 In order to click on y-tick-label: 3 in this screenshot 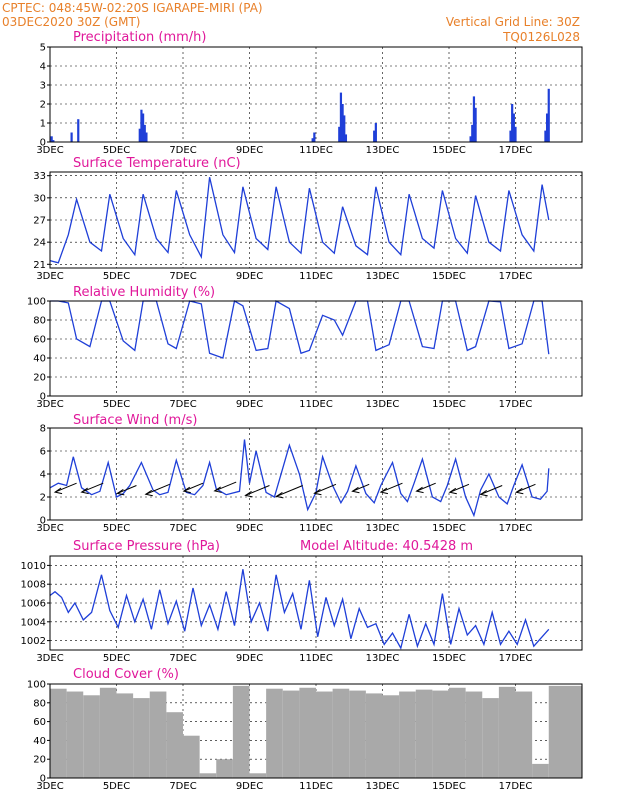, I will do `click(43, 86)`.